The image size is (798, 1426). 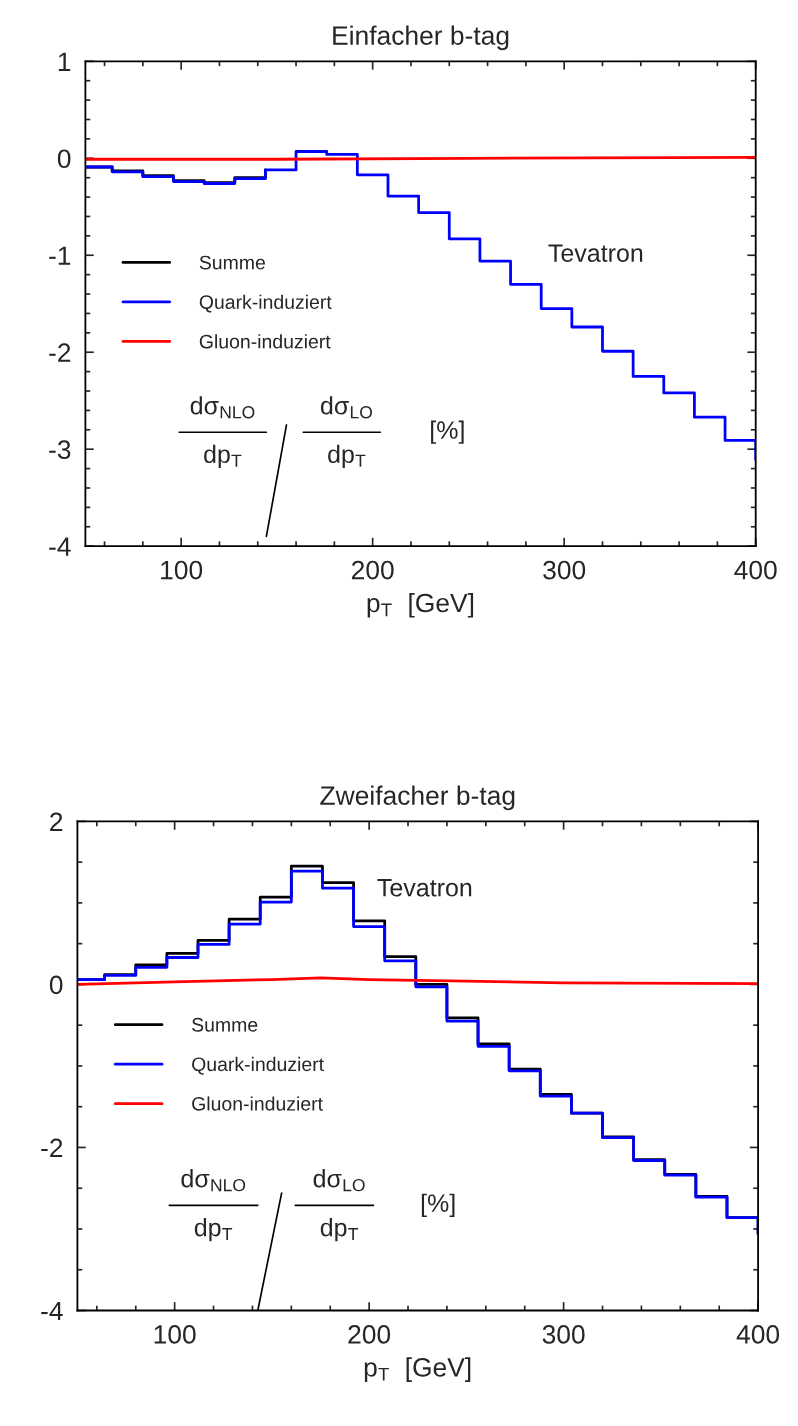 What do you see at coordinates (60, 255) in the screenshot?
I see `y-tick-label: -1` at bounding box center [60, 255].